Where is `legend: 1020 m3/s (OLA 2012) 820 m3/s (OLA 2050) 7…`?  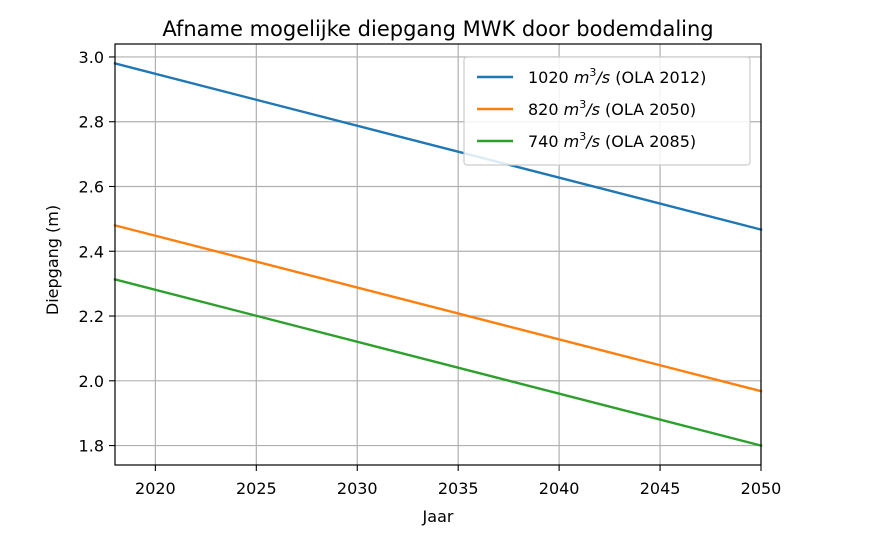 legend: 1020 m3/s (OLA 2012) 820 m3/s (OLA 2050) 7… is located at coordinates (607, 111).